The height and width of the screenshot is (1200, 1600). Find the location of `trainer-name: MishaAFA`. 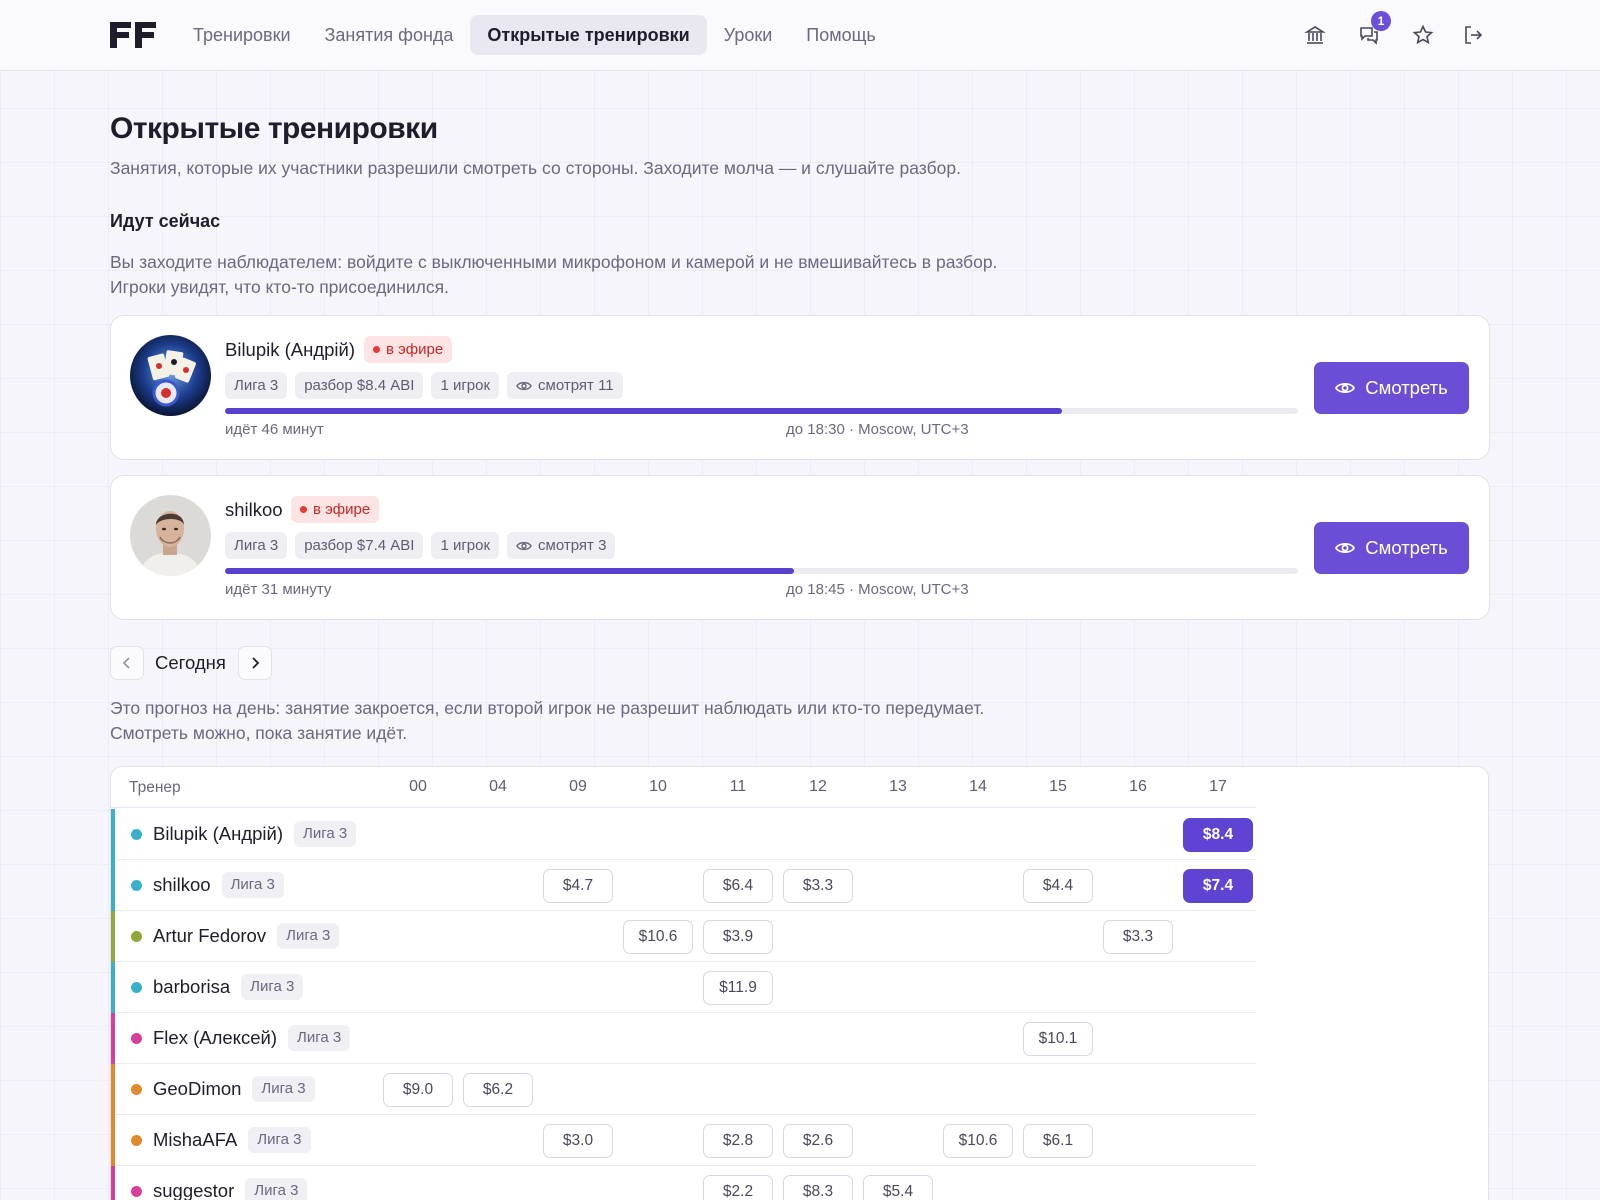

trainer-name: MishaAFA is located at coordinates (195, 1139).